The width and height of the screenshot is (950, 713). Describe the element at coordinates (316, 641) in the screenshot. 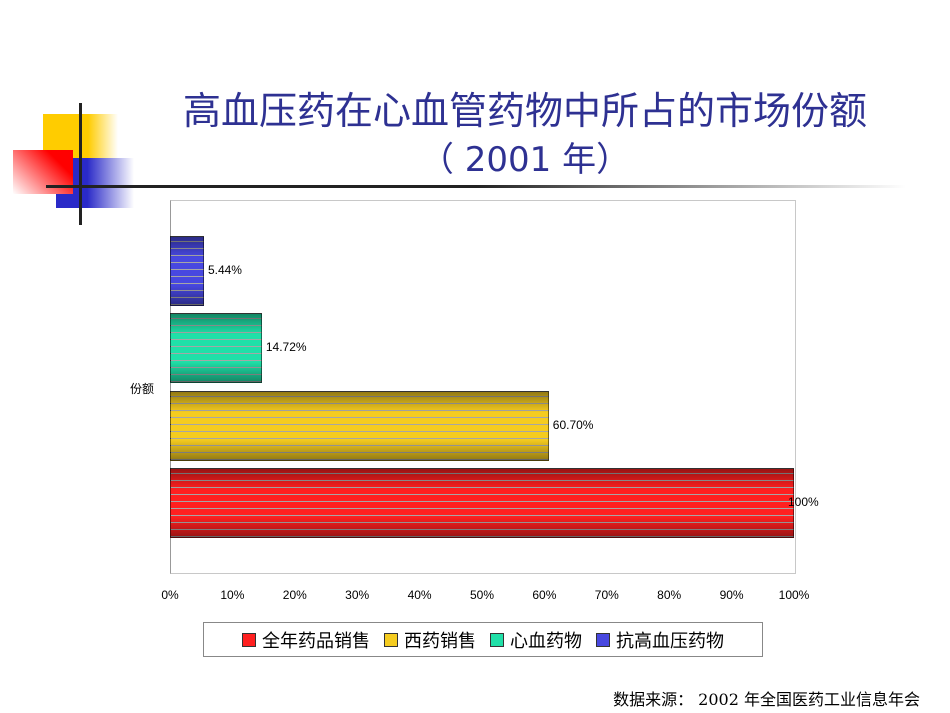

I see `legend-label: 全年药品销售` at that location.